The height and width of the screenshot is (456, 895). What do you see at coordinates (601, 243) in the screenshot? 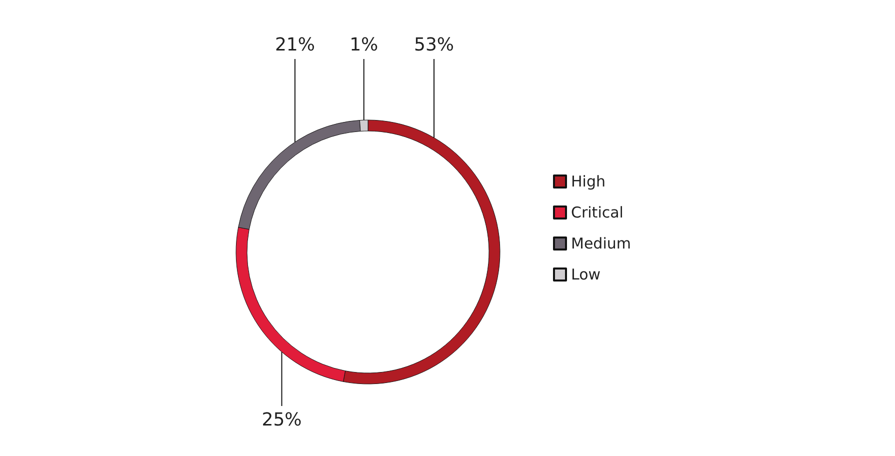
I see `legend-label: Medium` at bounding box center [601, 243].